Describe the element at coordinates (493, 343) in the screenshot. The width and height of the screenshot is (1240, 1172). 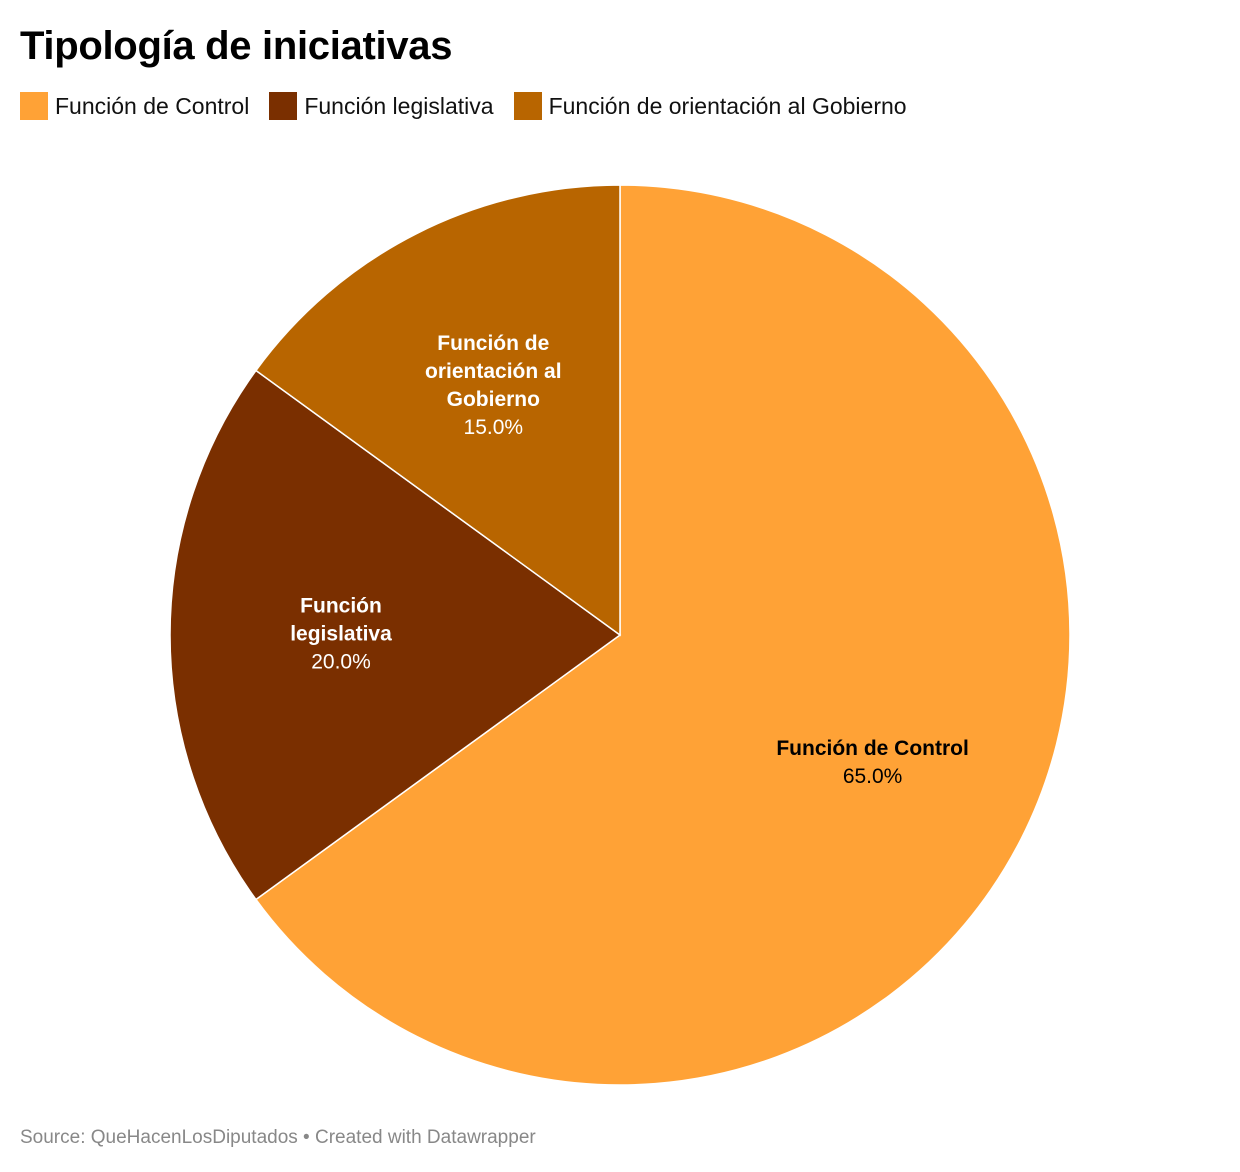
I see `slice-label-name-orientacion: Función de` at that location.